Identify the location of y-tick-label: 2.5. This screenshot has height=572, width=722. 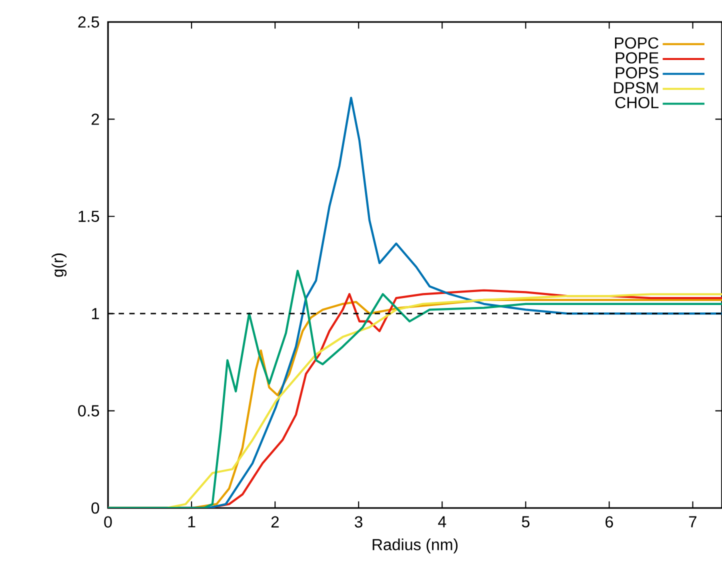
(89, 22).